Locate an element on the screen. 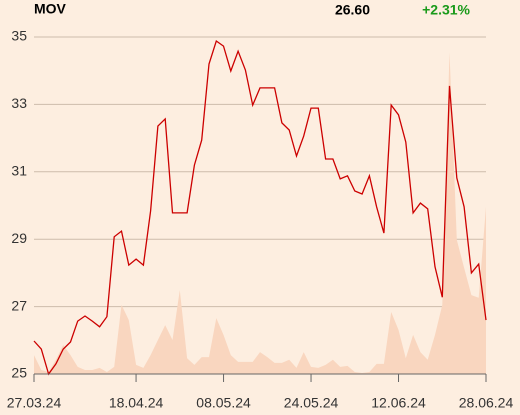  x-tick-label: 28.06.24 is located at coordinates (486, 403).